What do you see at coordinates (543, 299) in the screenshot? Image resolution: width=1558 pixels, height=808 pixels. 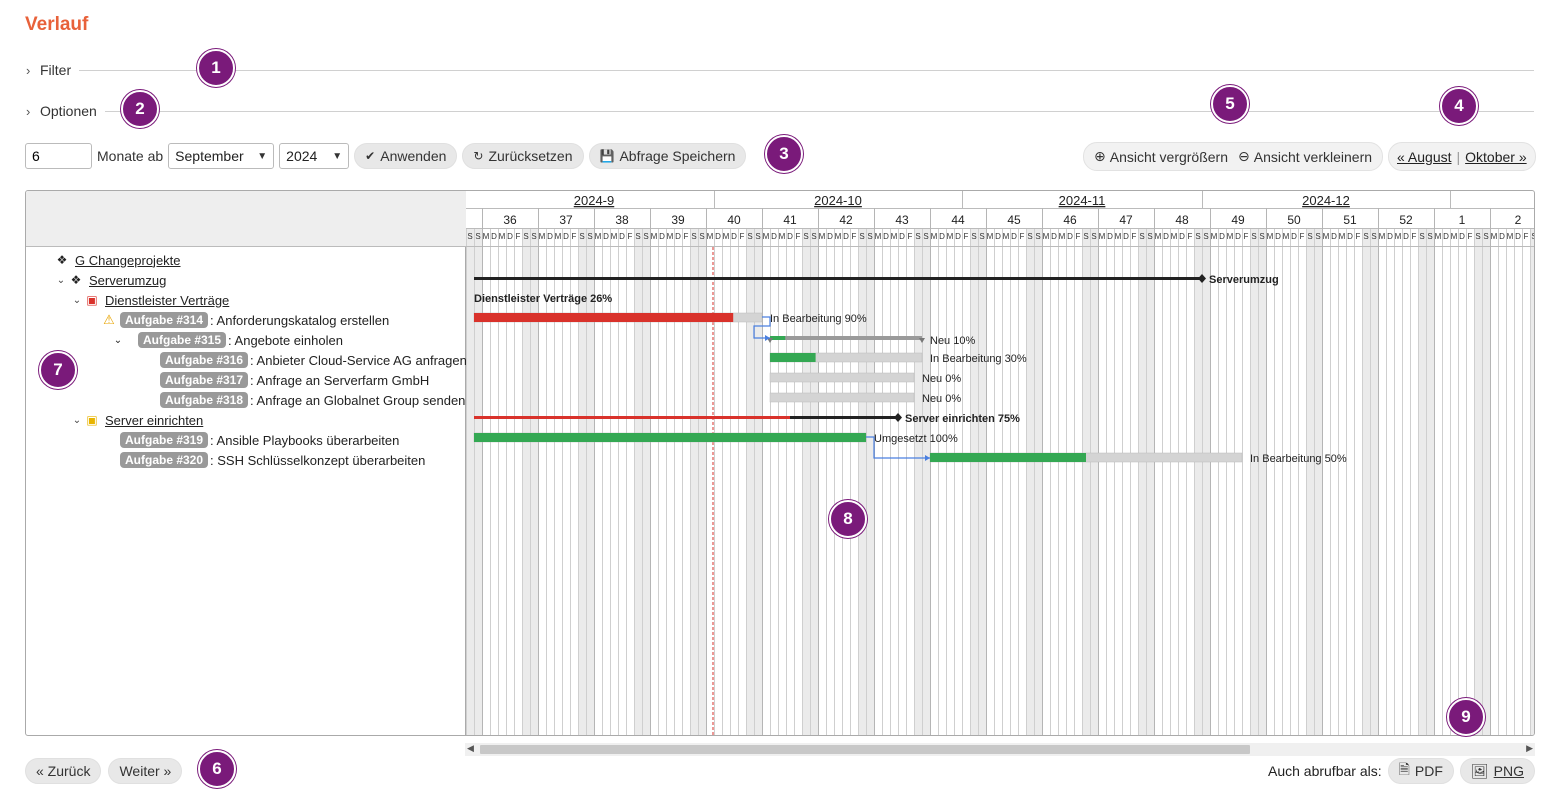 I see `version-bar-label: Dienstleister Verträge 26%` at bounding box center [543, 299].